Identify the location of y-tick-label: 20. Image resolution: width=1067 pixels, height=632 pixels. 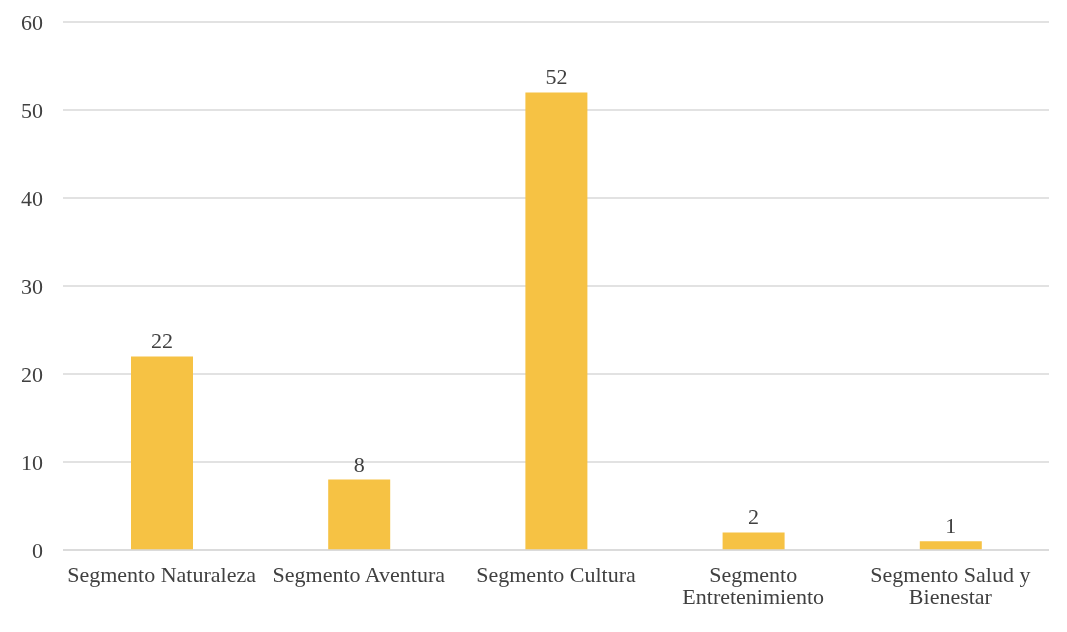
(32, 374).